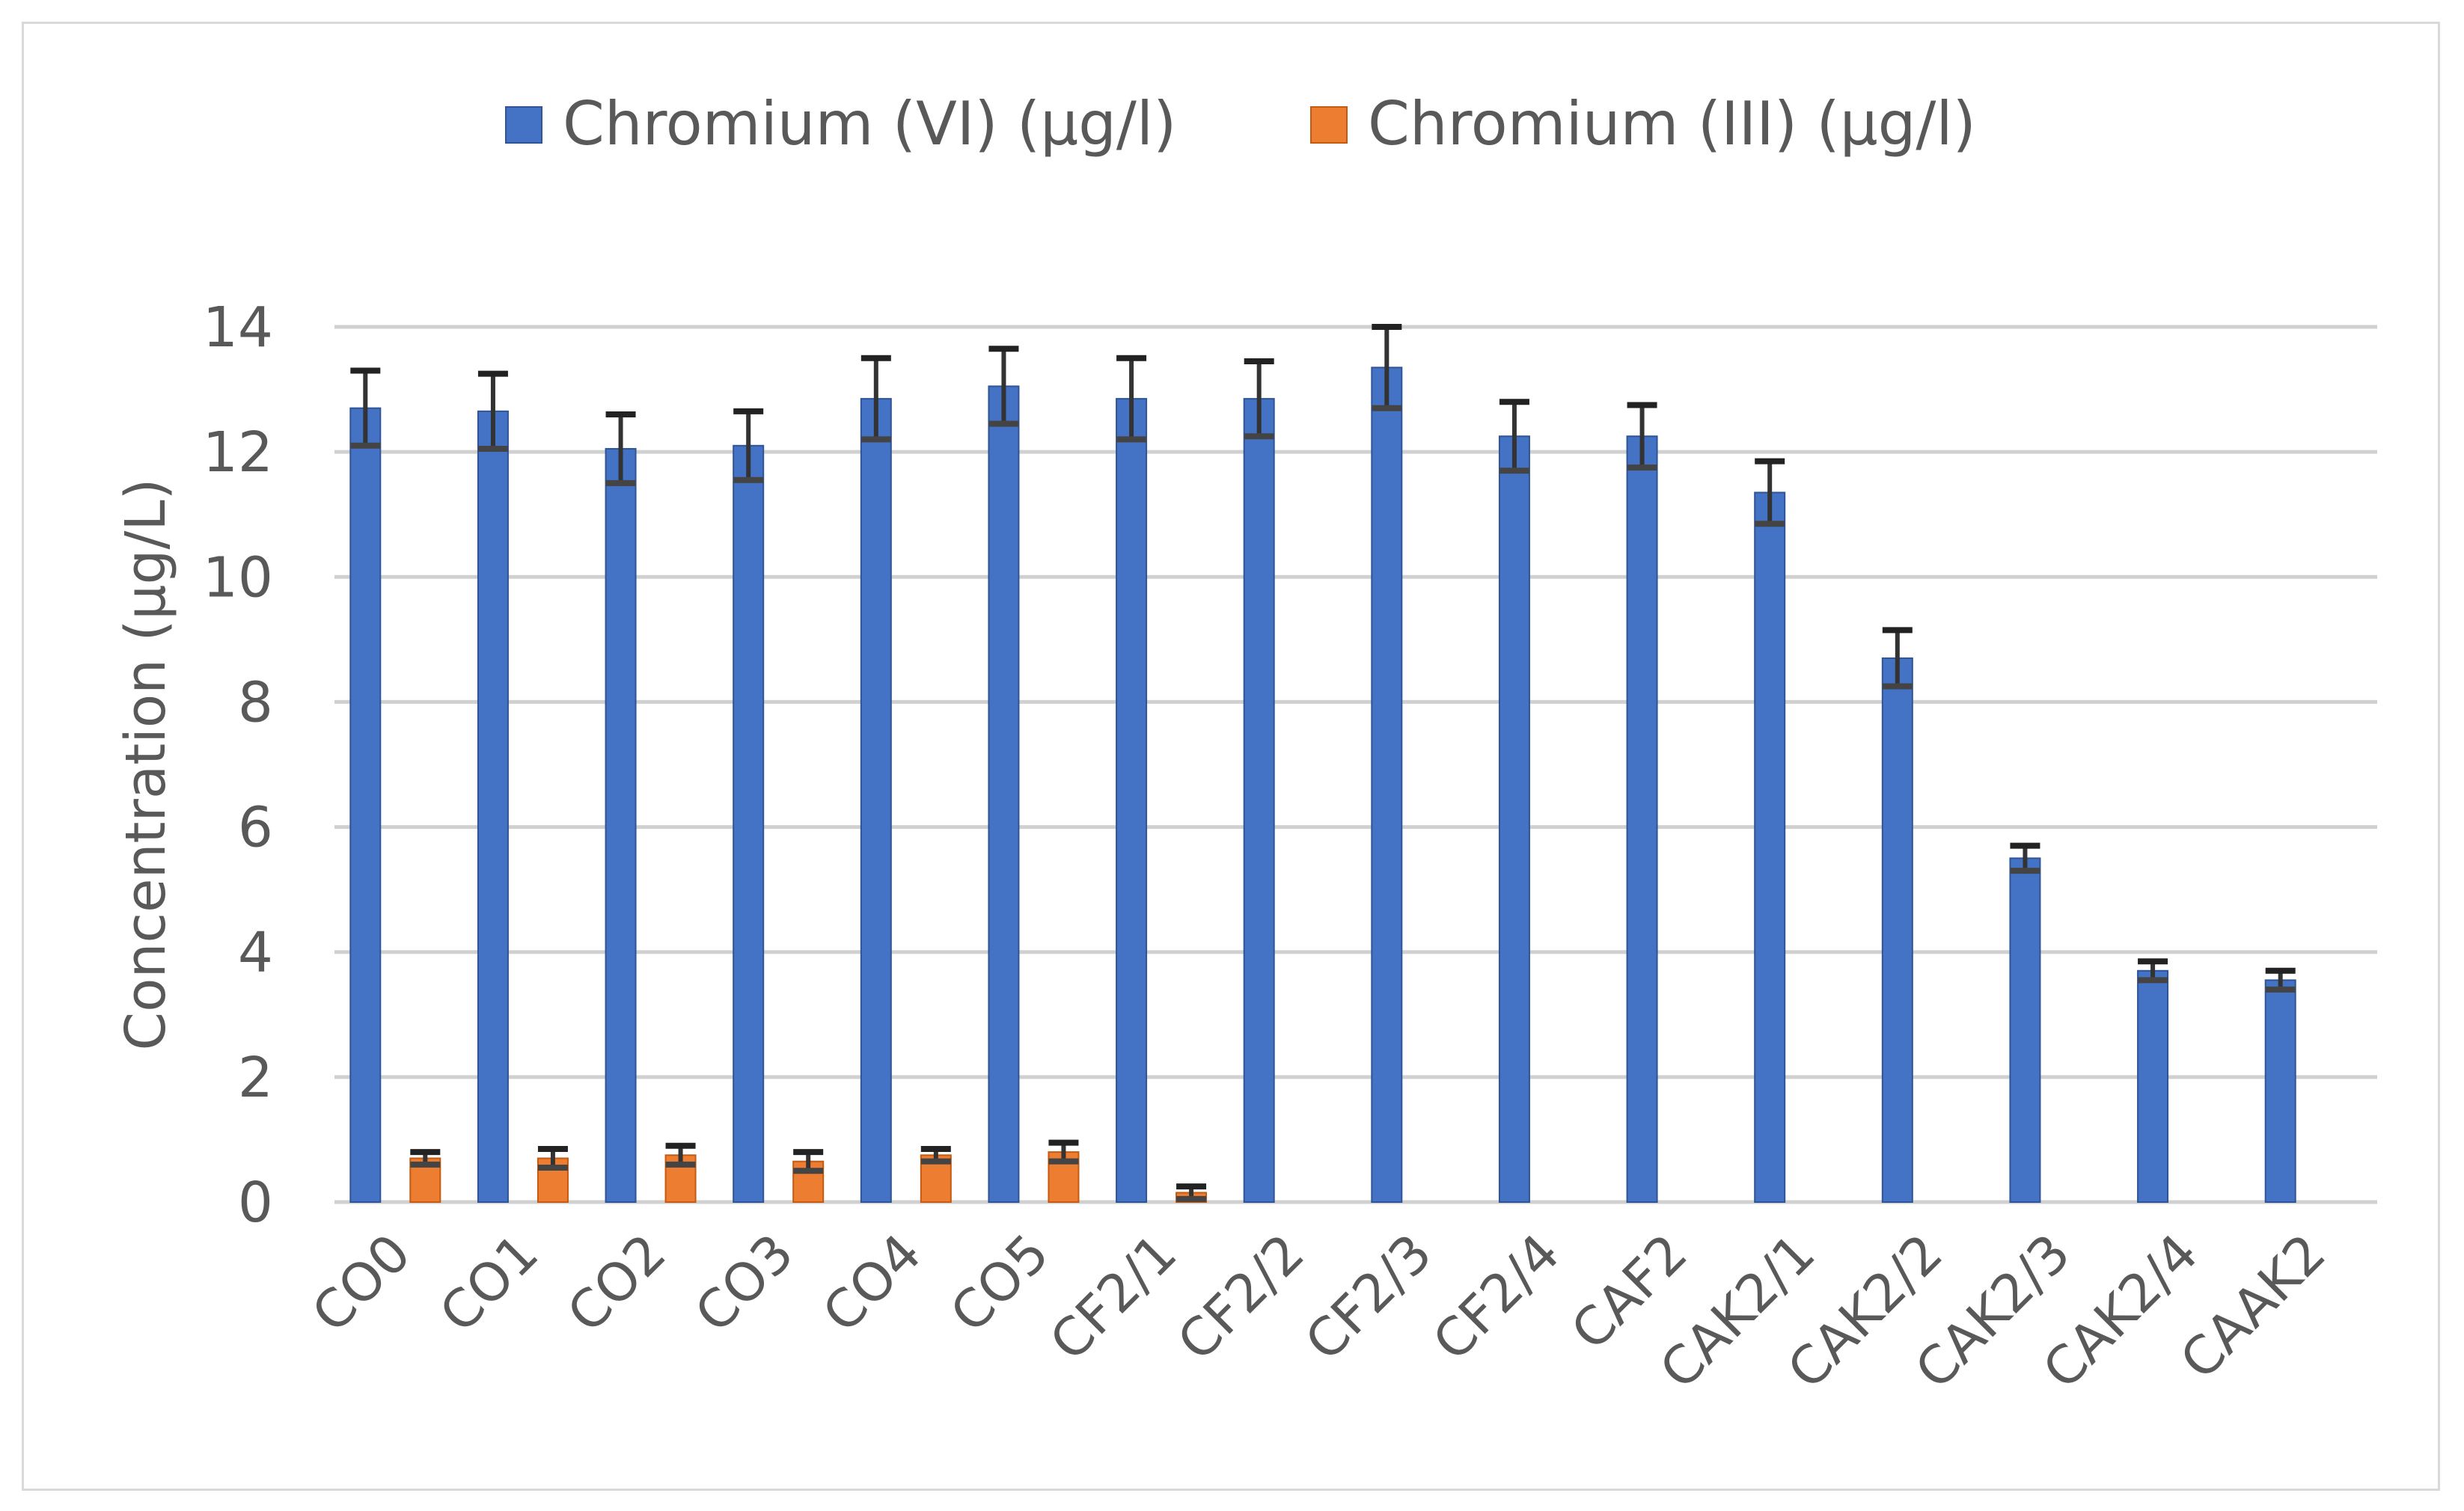 Image resolution: width=2464 pixels, height=1511 pixels. Describe the element at coordinates (1329, 125) in the screenshot. I see `legend-swatch-chromium-iii` at that location.